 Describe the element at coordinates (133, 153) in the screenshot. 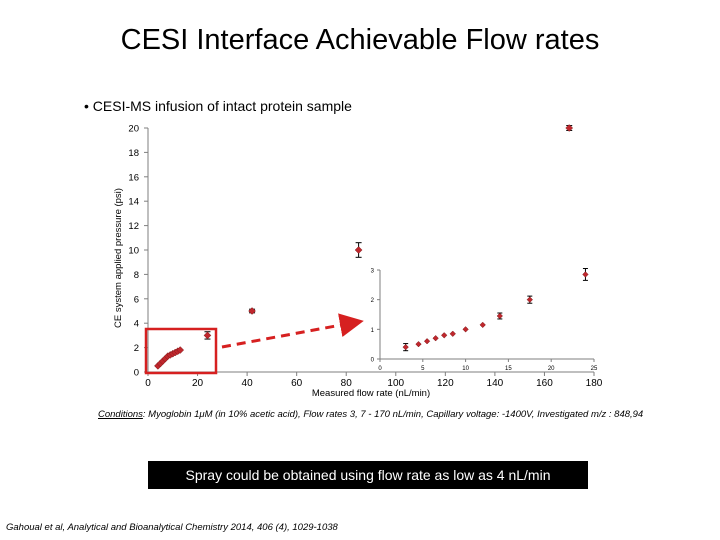

I see `main-y-tick-label: 18` at that location.